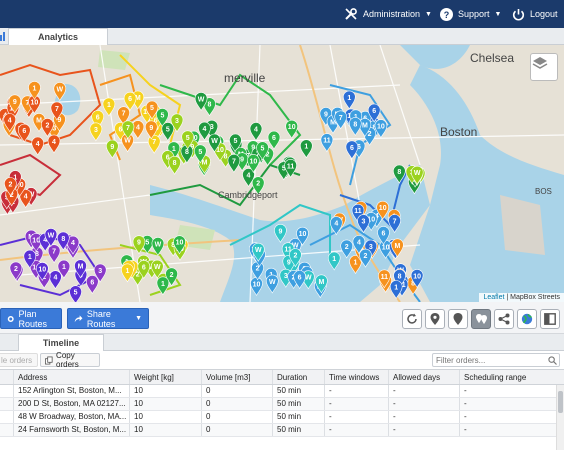 The height and width of the screenshot is (450, 564). I want to click on scrollbar-thumb, so click(560, 402).